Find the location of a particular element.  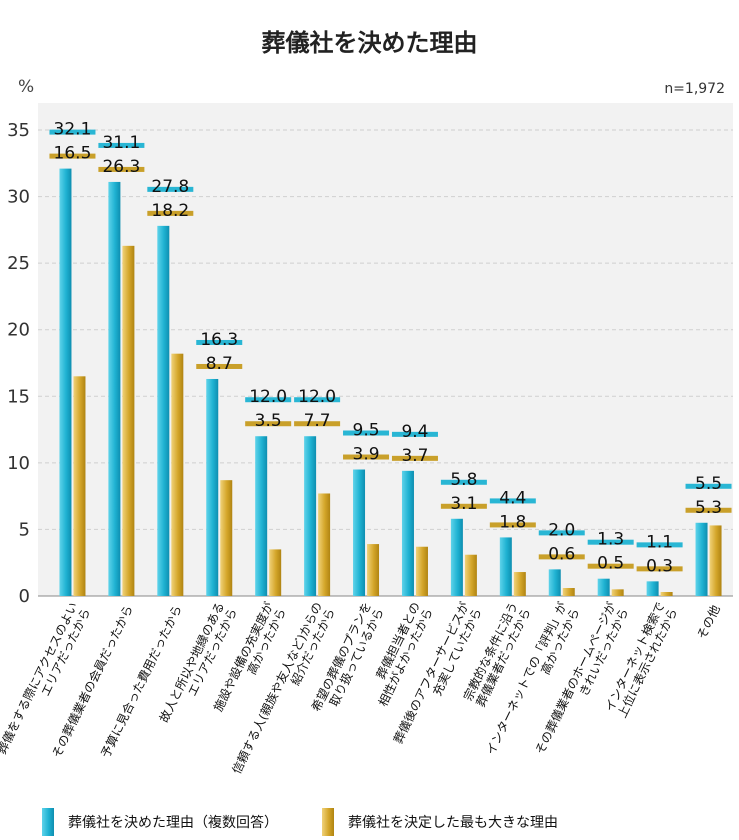

sample-size-note: n=1,972 is located at coordinates (694, 89).